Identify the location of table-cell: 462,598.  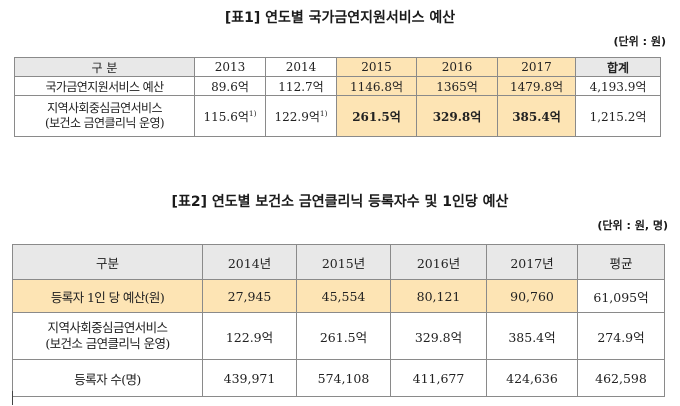
(621, 378).